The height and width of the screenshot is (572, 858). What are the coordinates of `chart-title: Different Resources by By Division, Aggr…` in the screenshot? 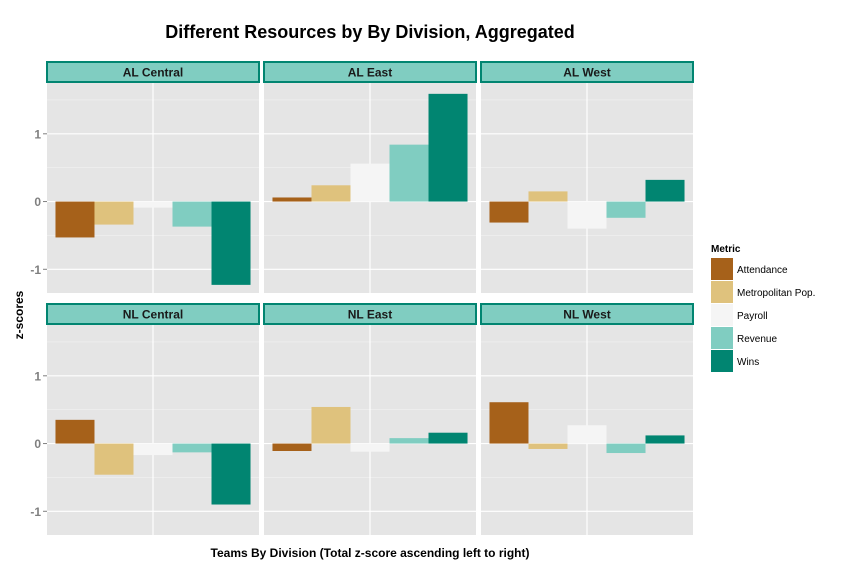 It's located at (369, 32).